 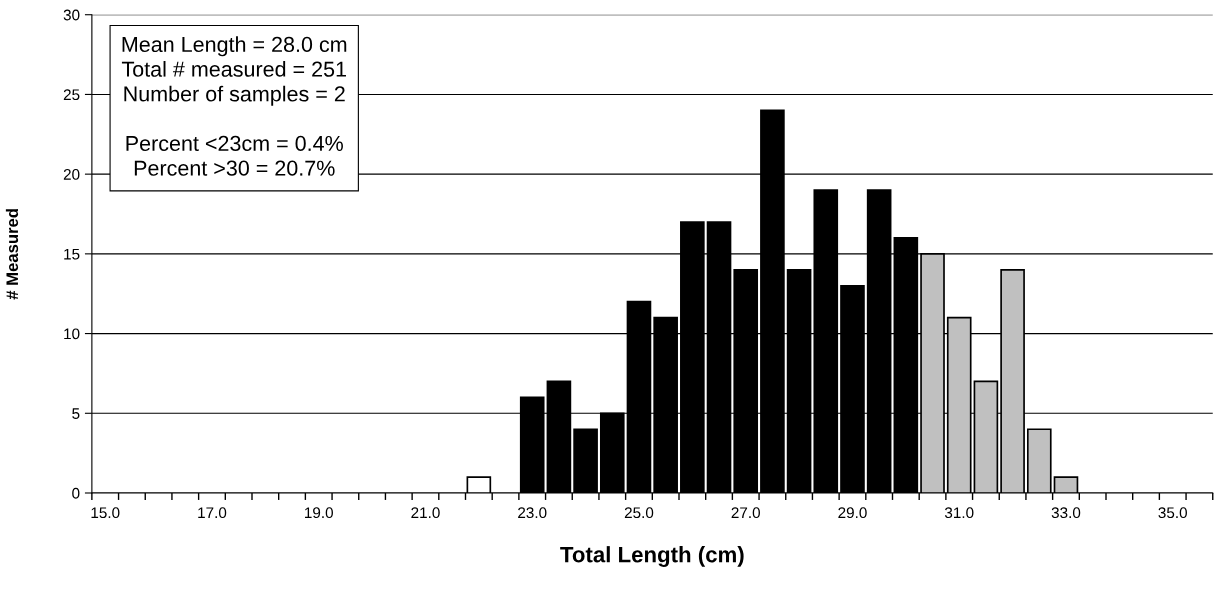 I want to click on x-tick-label: 27.0, so click(x=745, y=513).